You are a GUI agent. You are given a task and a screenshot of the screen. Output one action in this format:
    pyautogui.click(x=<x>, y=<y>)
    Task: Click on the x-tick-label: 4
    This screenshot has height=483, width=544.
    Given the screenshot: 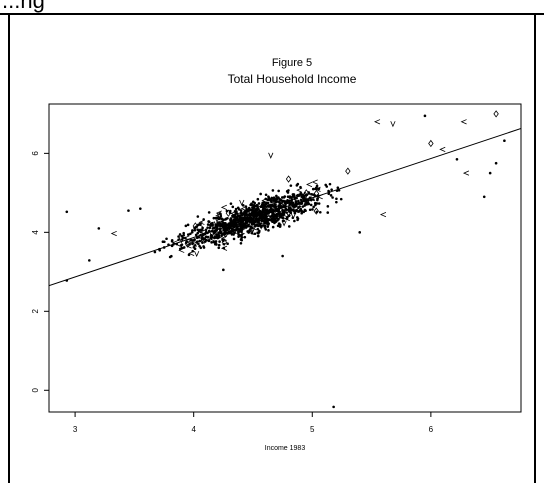 What is the action you would take?
    pyautogui.click(x=193, y=429)
    